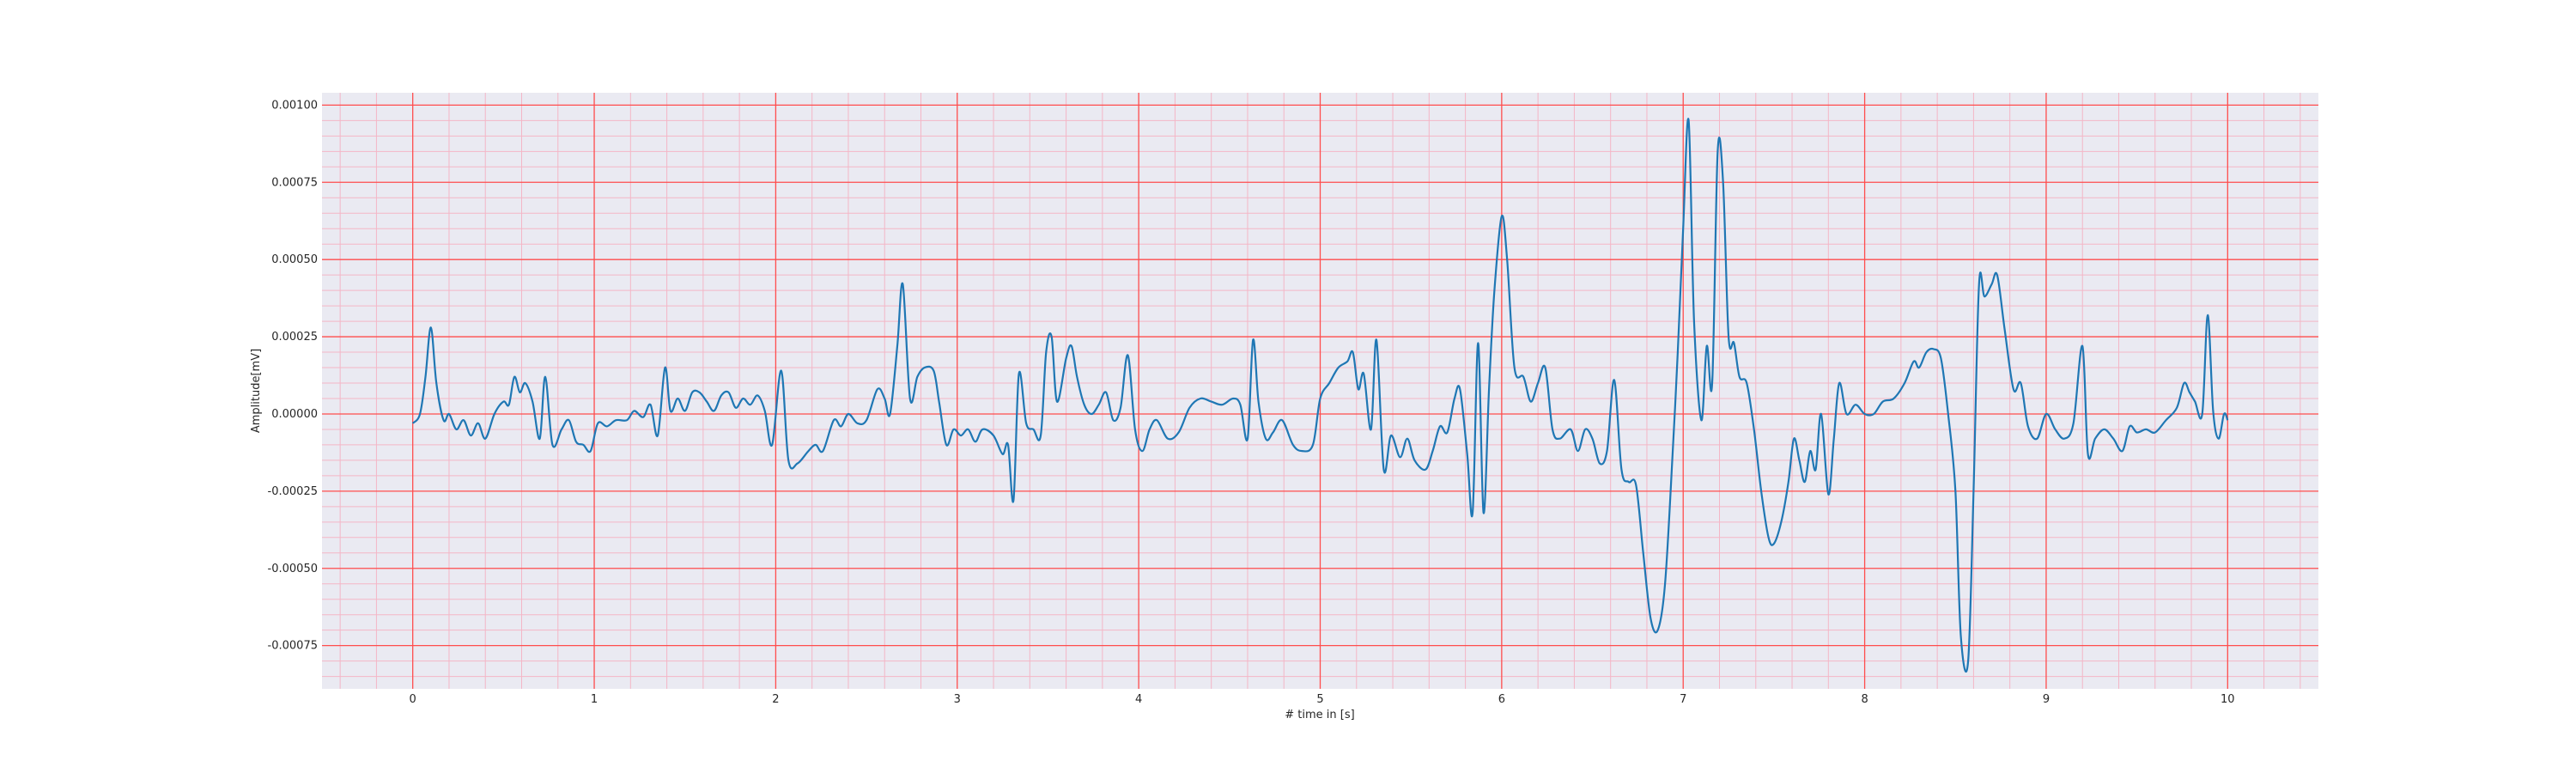 The height and width of the screenshot is (773, 2576). Describe the element at coordinates (294, 414) in the screenshot. I see `y-tick-label: 0.00000` at that location.